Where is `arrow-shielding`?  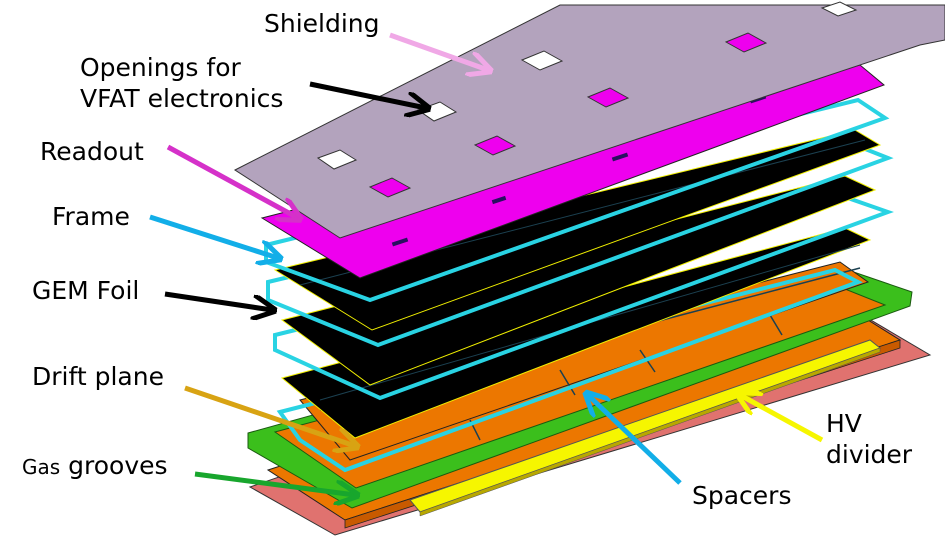 arrow-shielding is located at coordinates (438, 51).